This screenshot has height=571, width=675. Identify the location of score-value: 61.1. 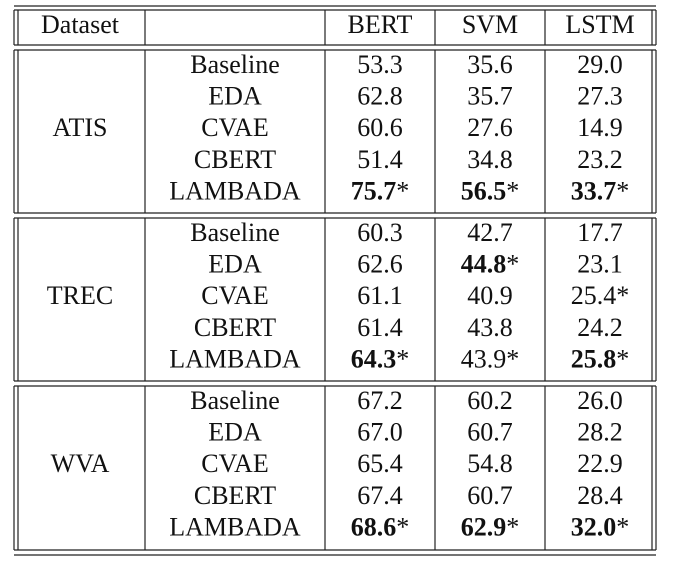
(380, 295).